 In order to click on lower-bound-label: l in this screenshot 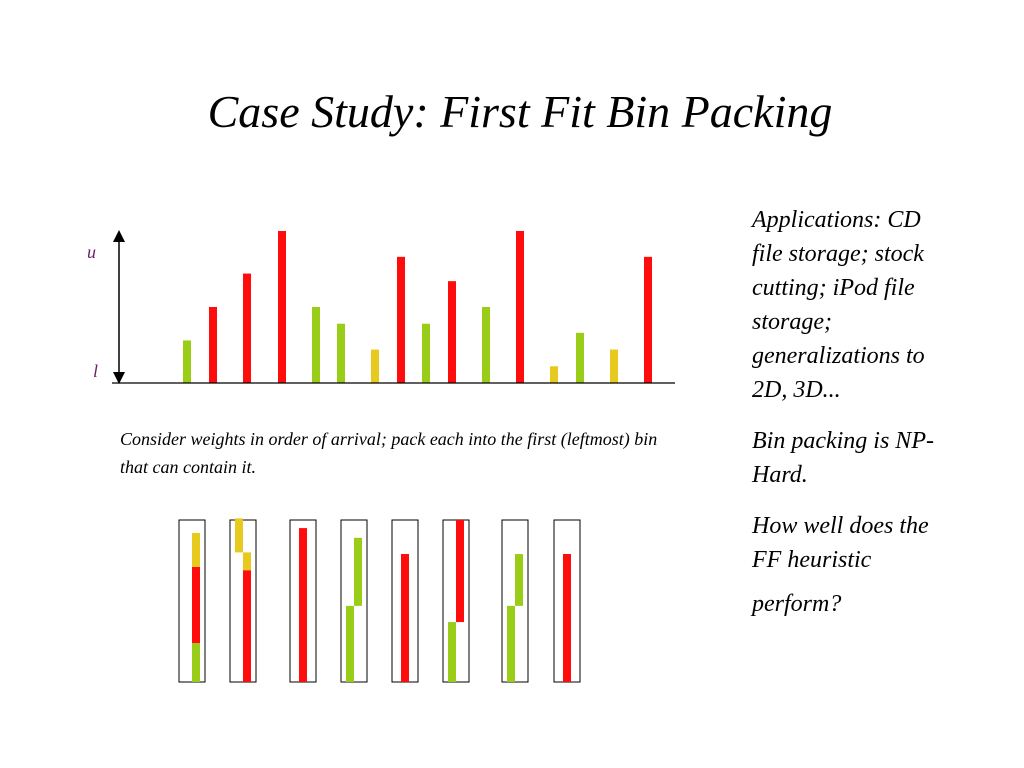, I will do `click(95, 371)`.